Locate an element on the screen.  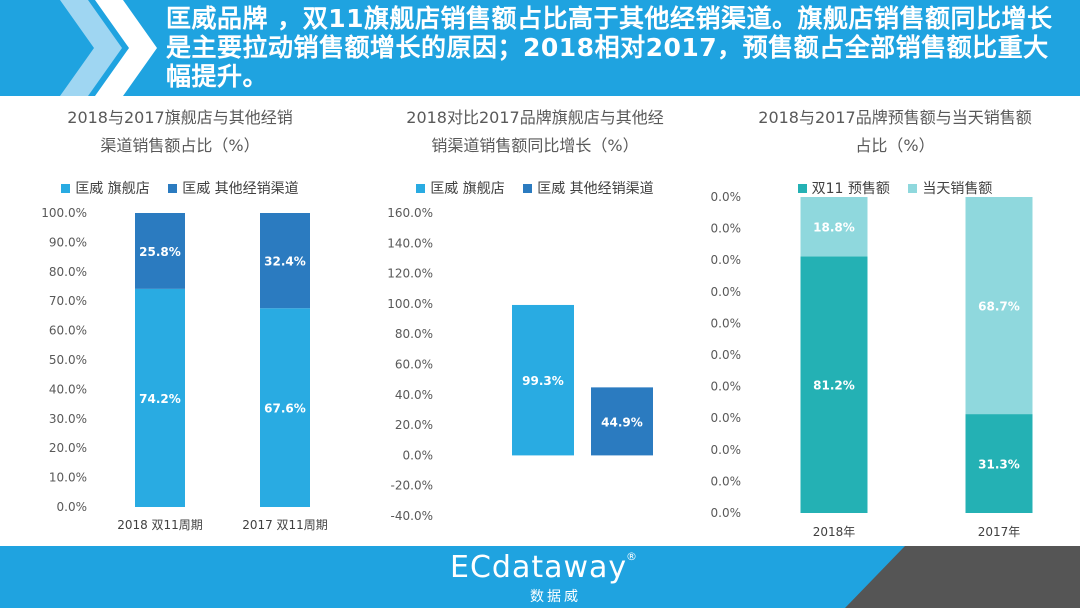
chevron-back is located at coordinates (91, 48).